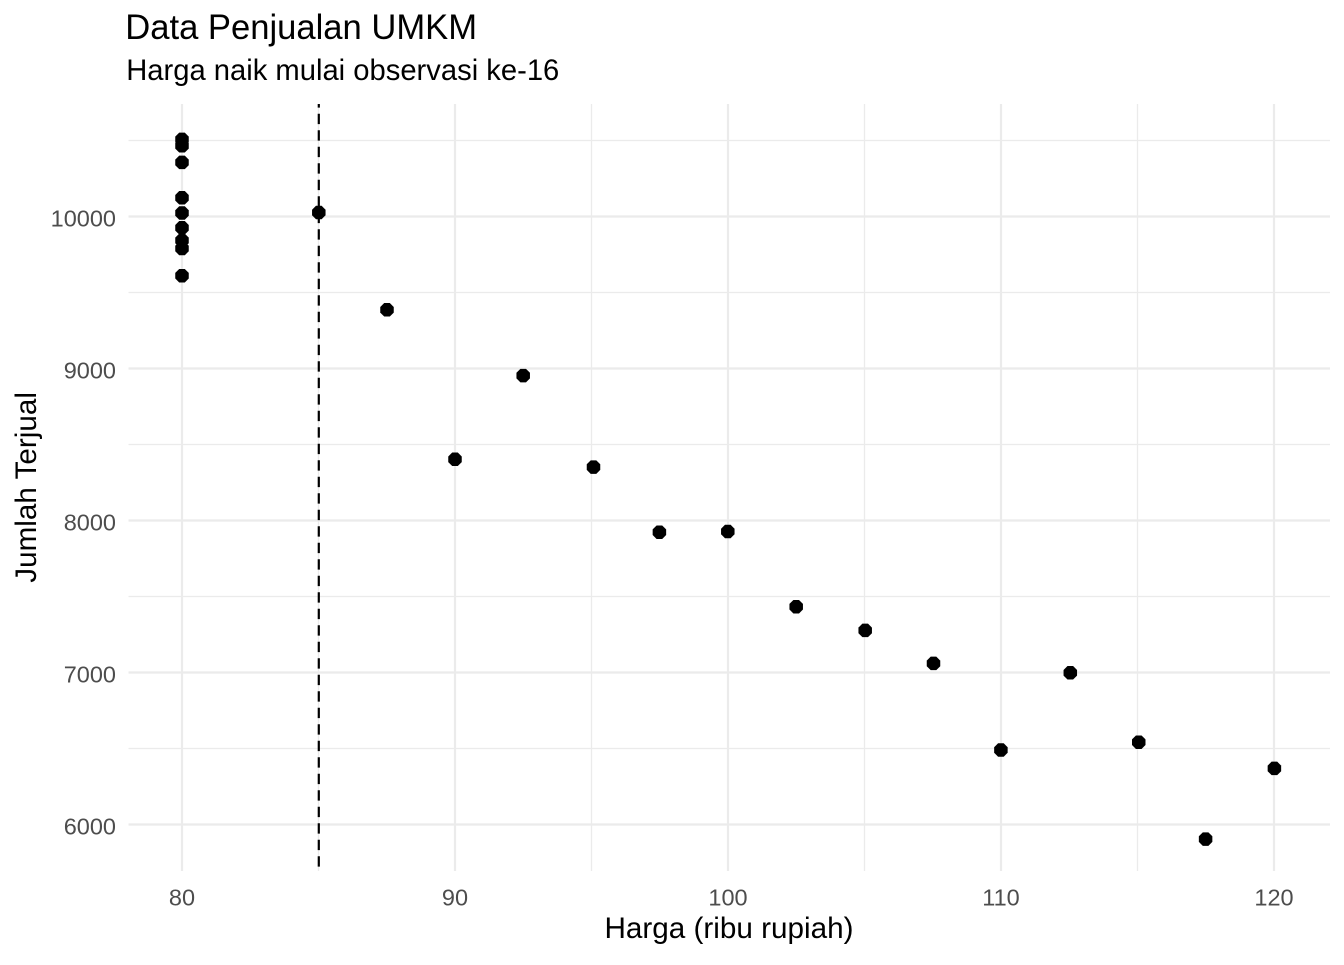  Describe the element at coordinates (342, 70) in the screenshot. I see `svg-text:Harga naik mulai observasi ke-: Harga naik mulai observasi ke-16` at that location.